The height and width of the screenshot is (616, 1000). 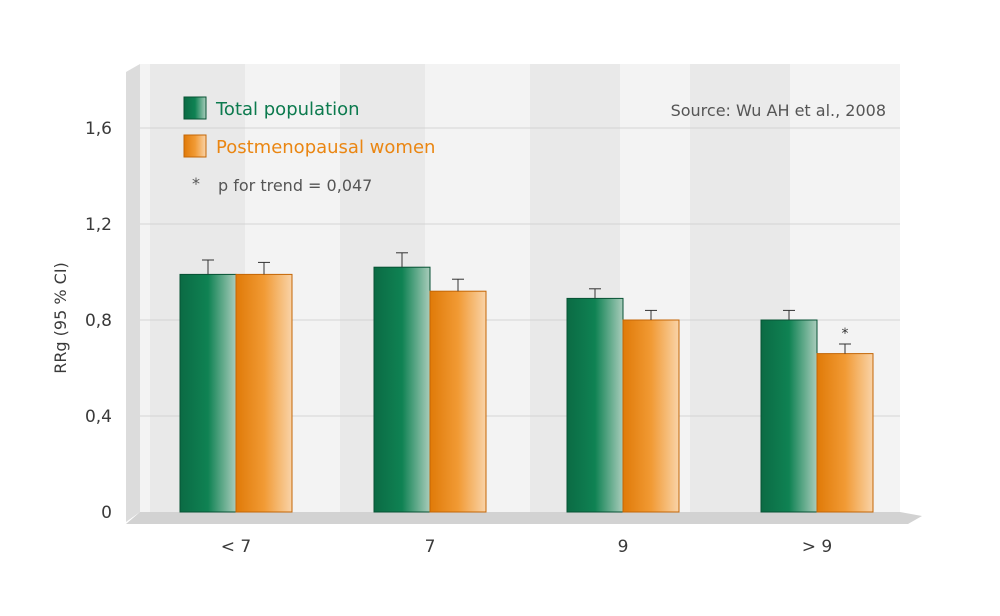 I want to click on x-tick-label: < 7, so click(x=236, y=547).